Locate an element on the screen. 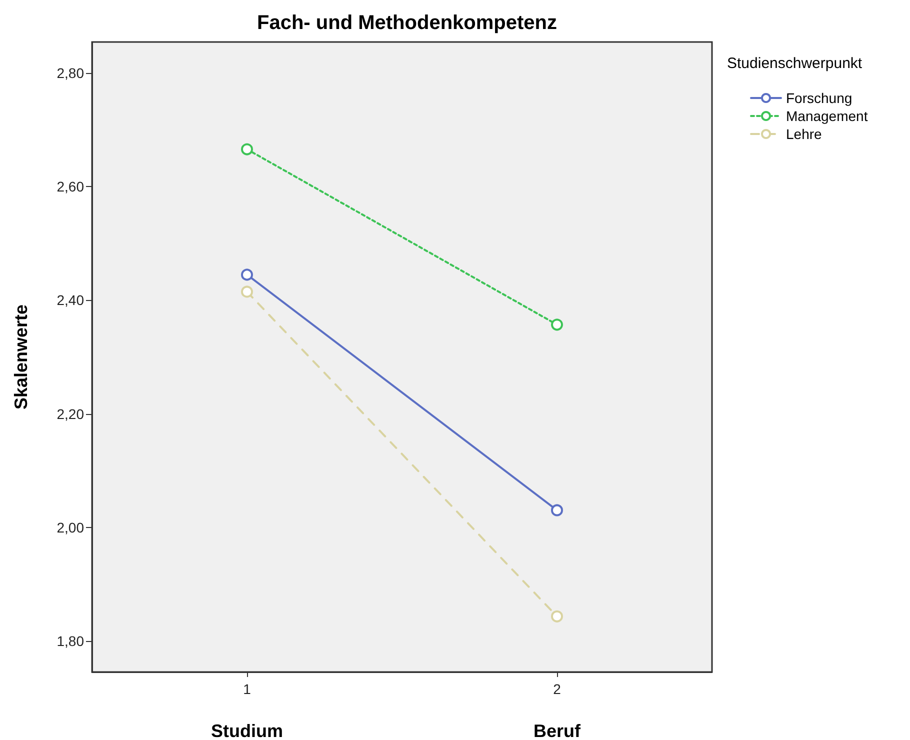 Image resolution: width=910 pixels, height=740 pixels. y-tick-label: 2,80 is located at coordinates (70, 73).